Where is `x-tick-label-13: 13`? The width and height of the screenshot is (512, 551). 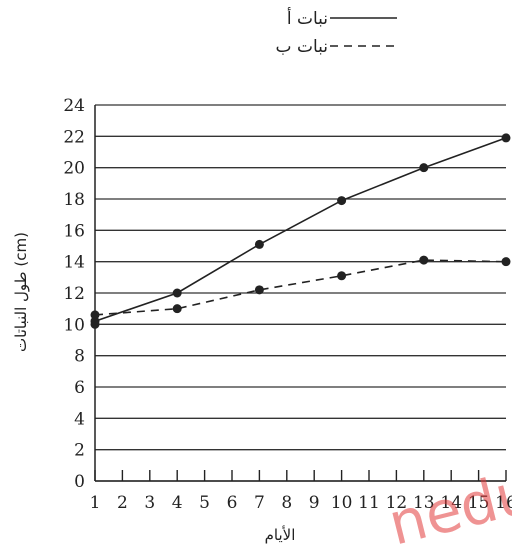 x-tick-label-13: 13 is located at coordinates (424, 503).